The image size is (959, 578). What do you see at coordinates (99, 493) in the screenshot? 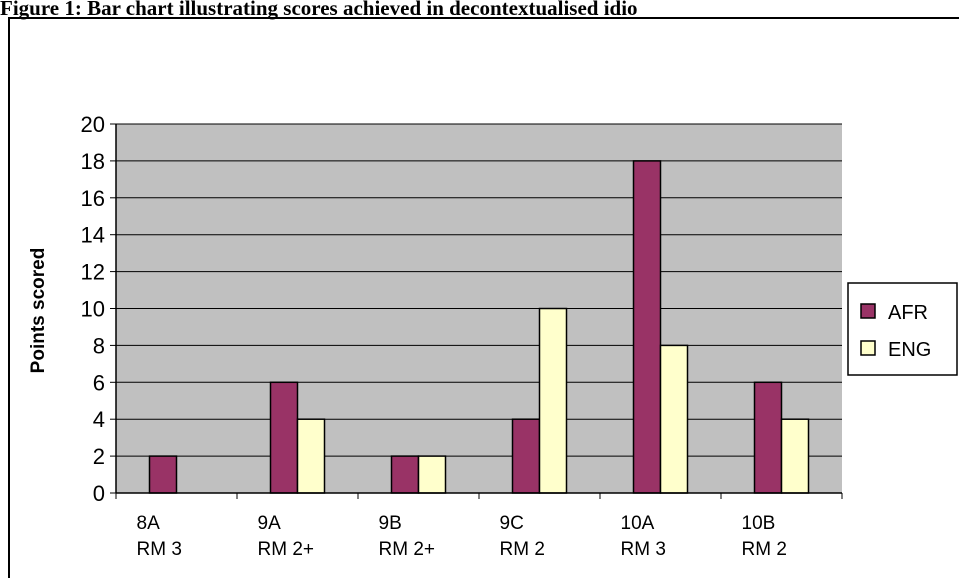
I see `y-tick-label: 0` at bounding box center [99, 493].